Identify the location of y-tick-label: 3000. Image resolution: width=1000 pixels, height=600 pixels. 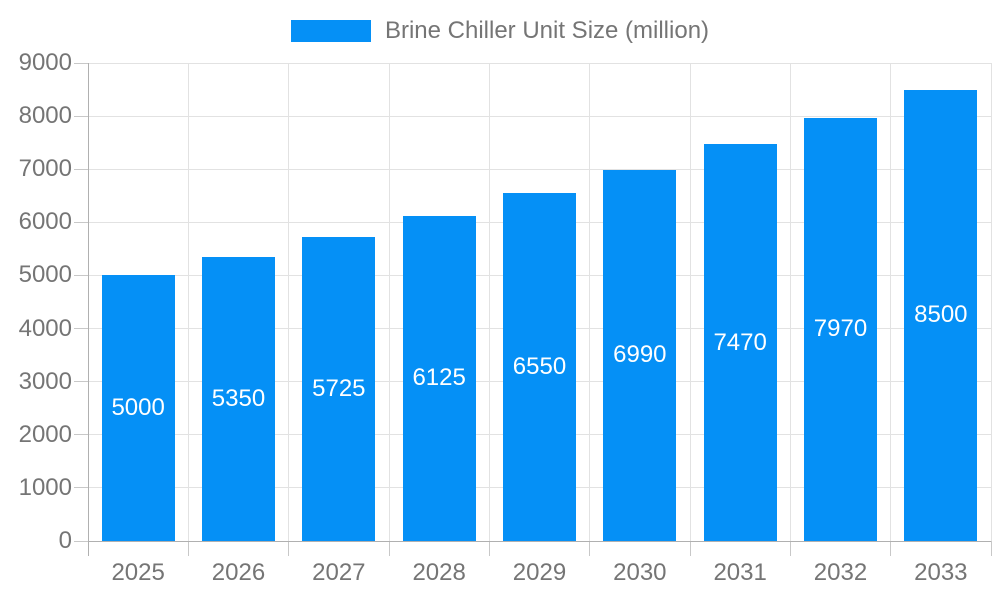
(45, 381).